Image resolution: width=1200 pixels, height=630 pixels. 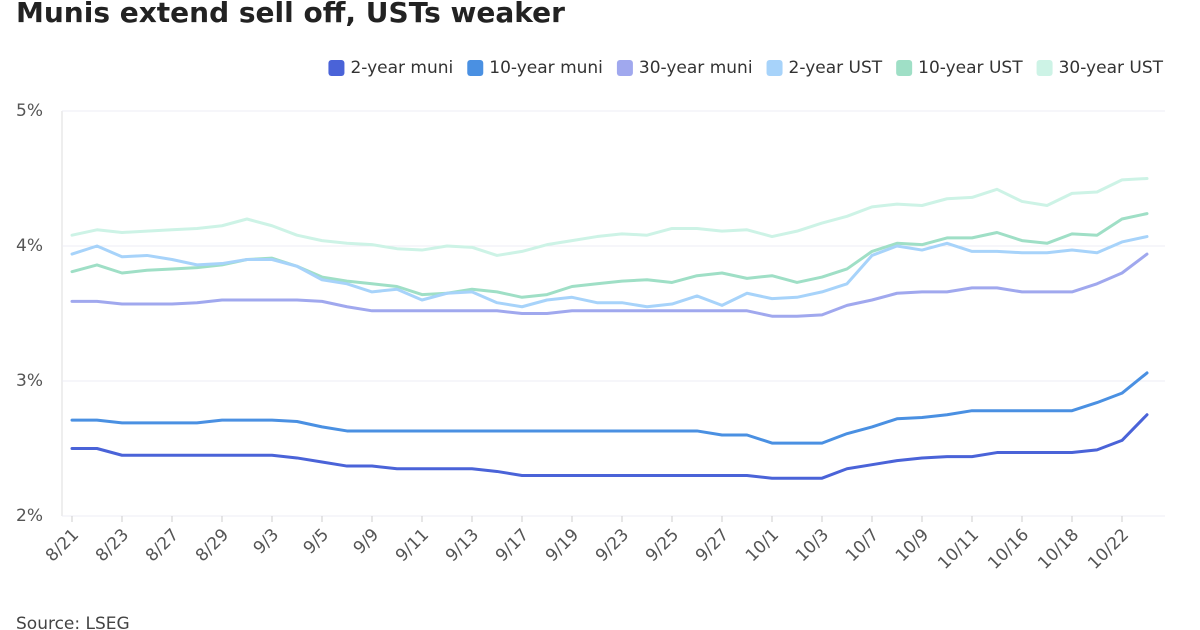 What do you see at coordinates (366, 541) in the screenshot?
I see `x-tick-label: 9/9` at bounding box center [366, 541].